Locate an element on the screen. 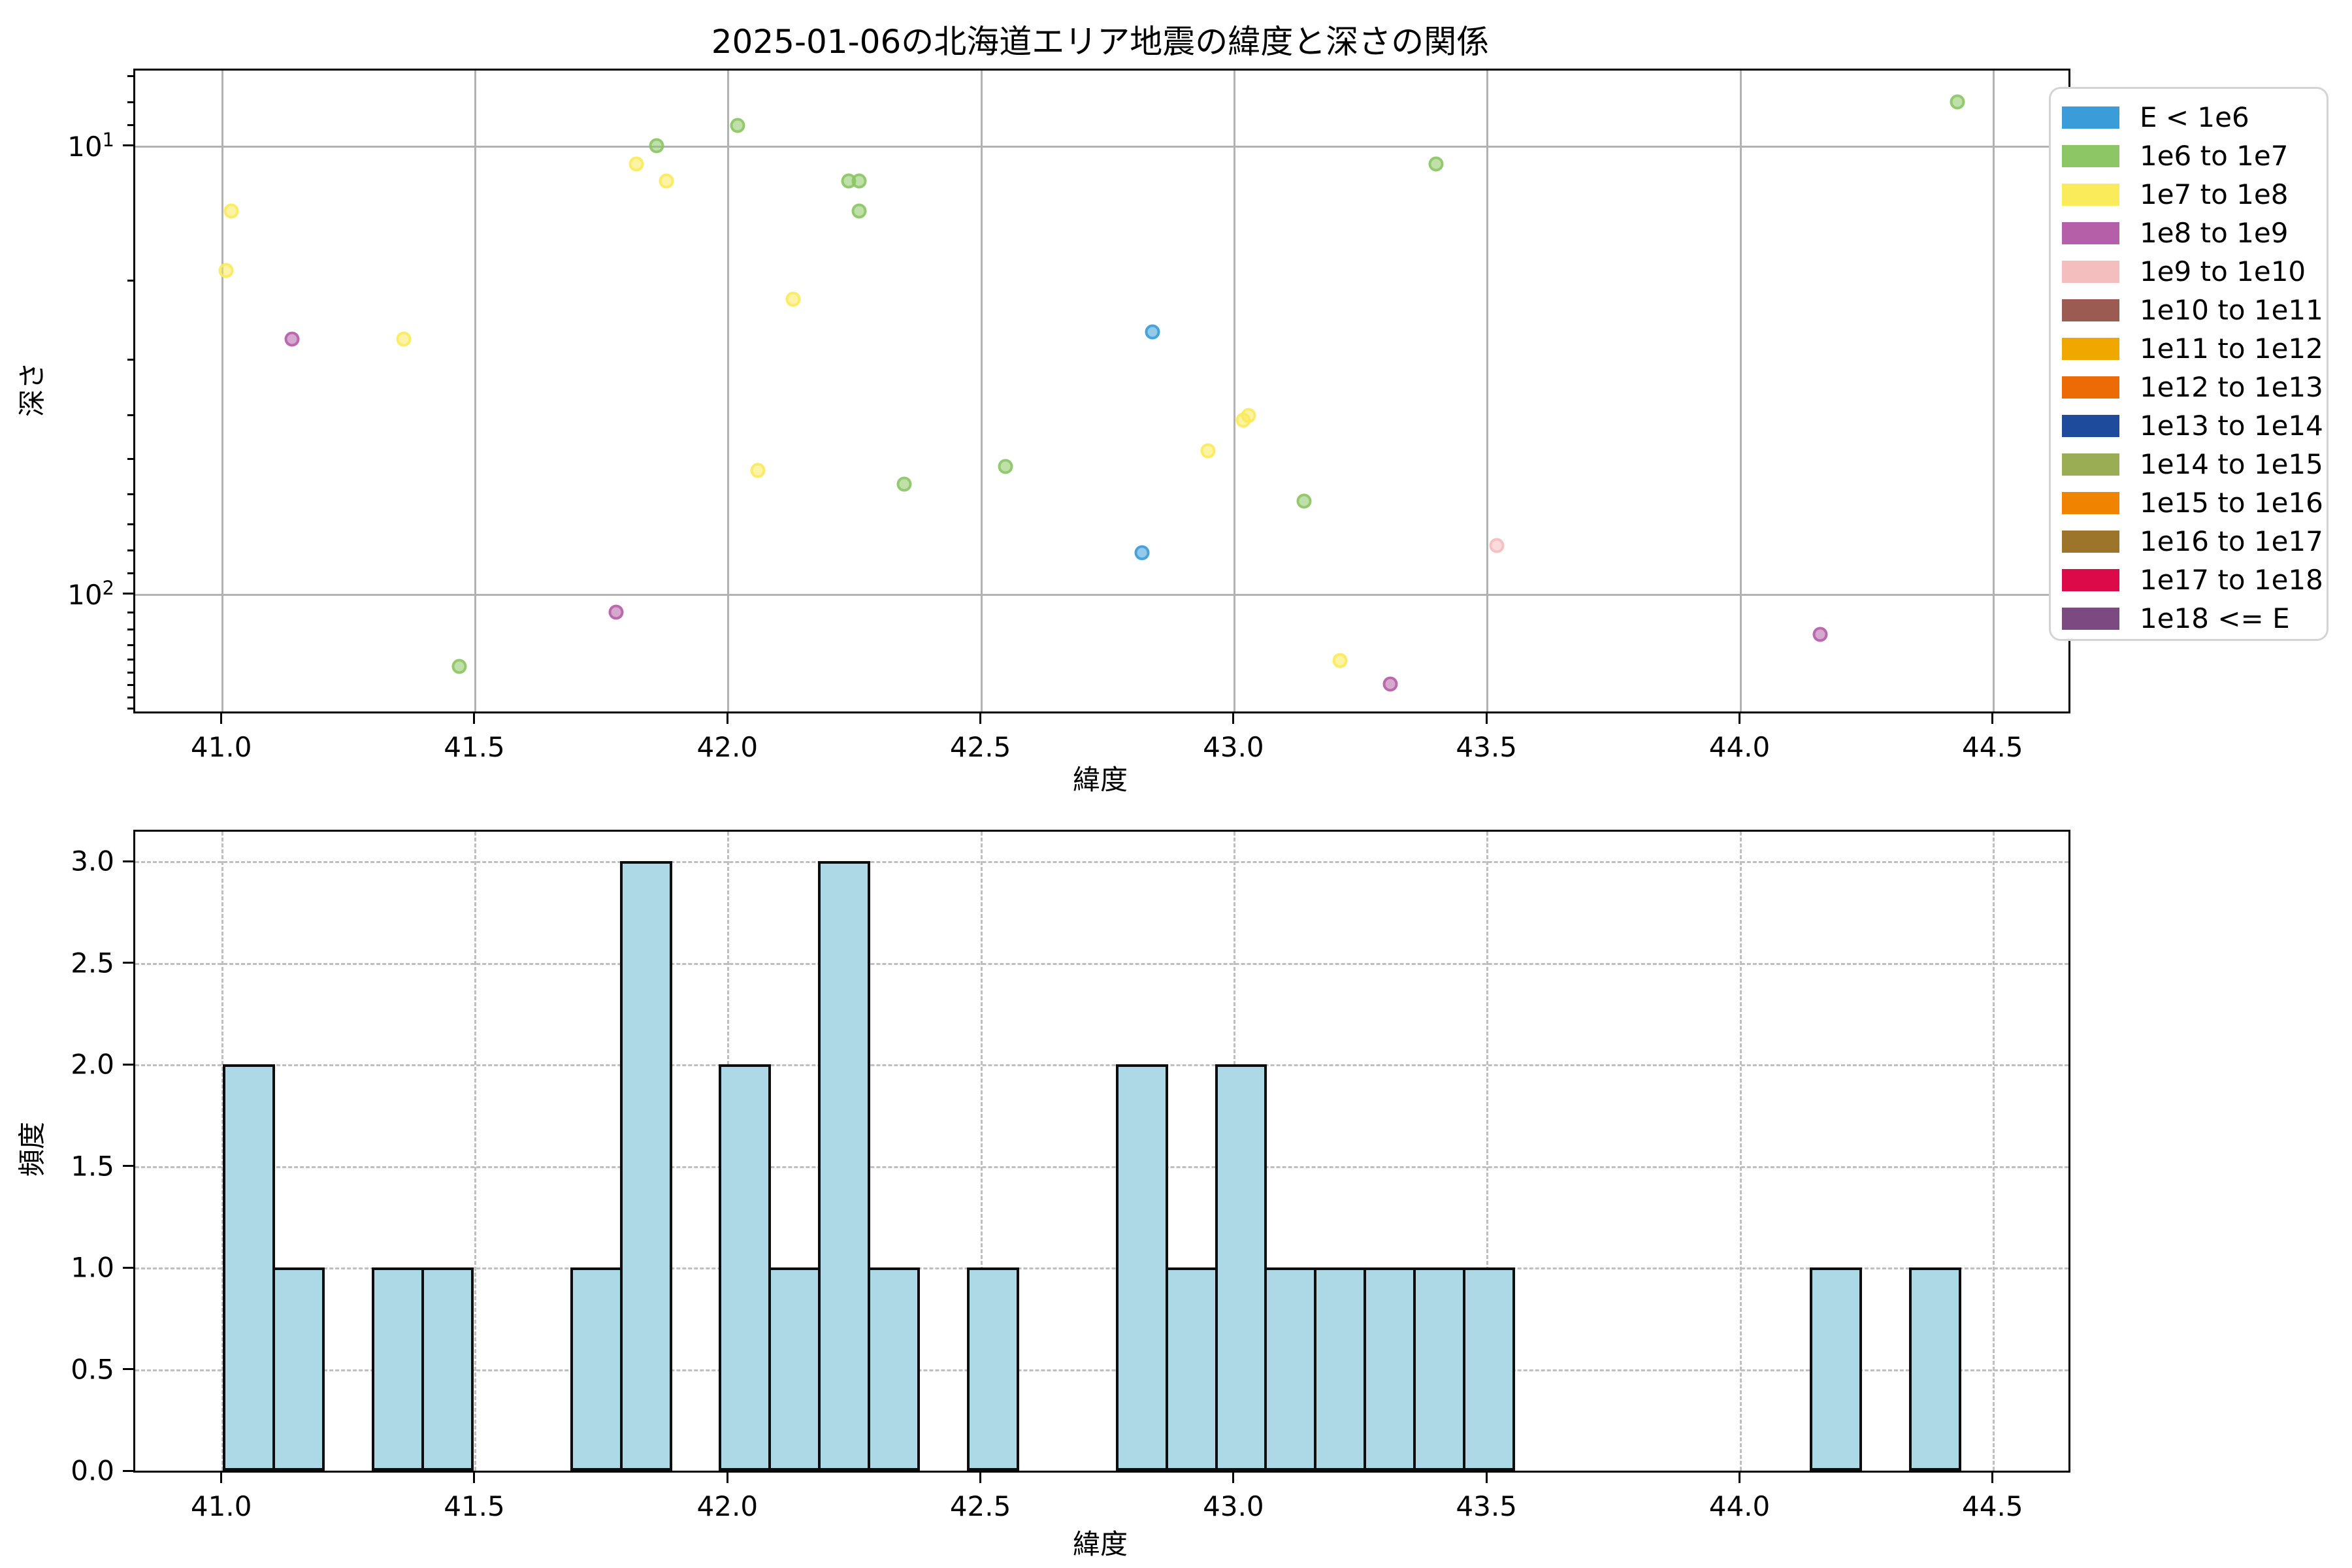 The width and height of the screenshot is (2352, 1568). y-tick-label: 1.0 is located at coordinates (92, 1267).